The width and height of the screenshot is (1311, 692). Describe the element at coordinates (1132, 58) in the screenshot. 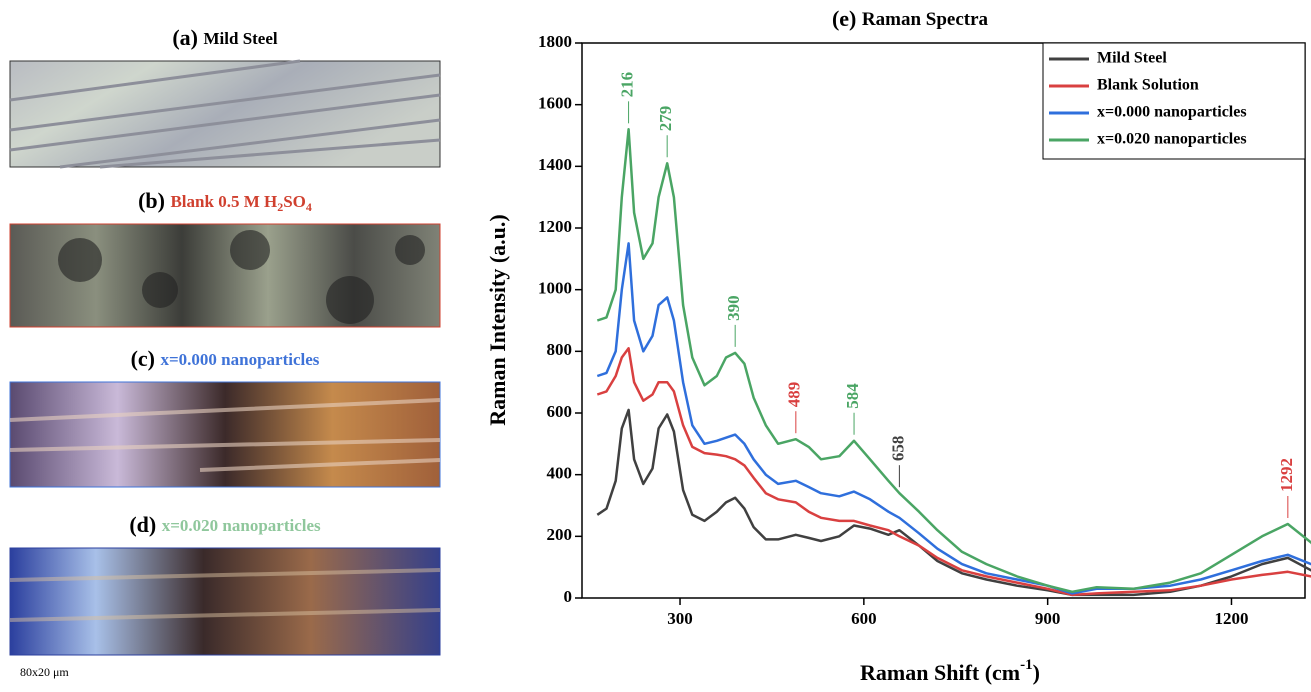

I see `legend-label: Mild Steel` at that location.